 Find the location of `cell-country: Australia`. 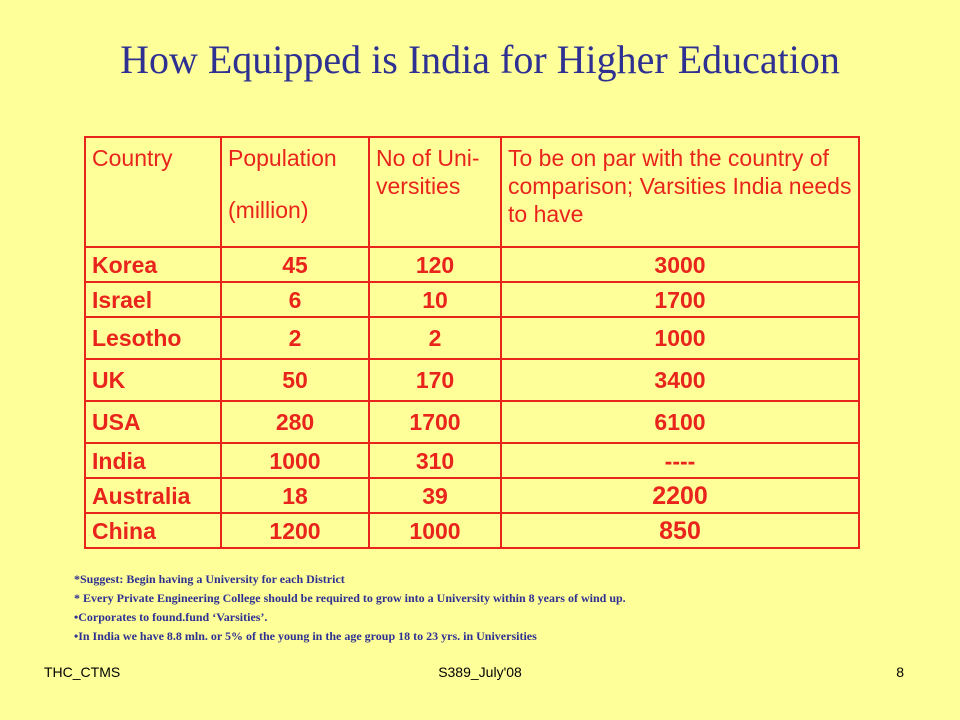

cell-country: Australia is located at coordinates (153, 495).